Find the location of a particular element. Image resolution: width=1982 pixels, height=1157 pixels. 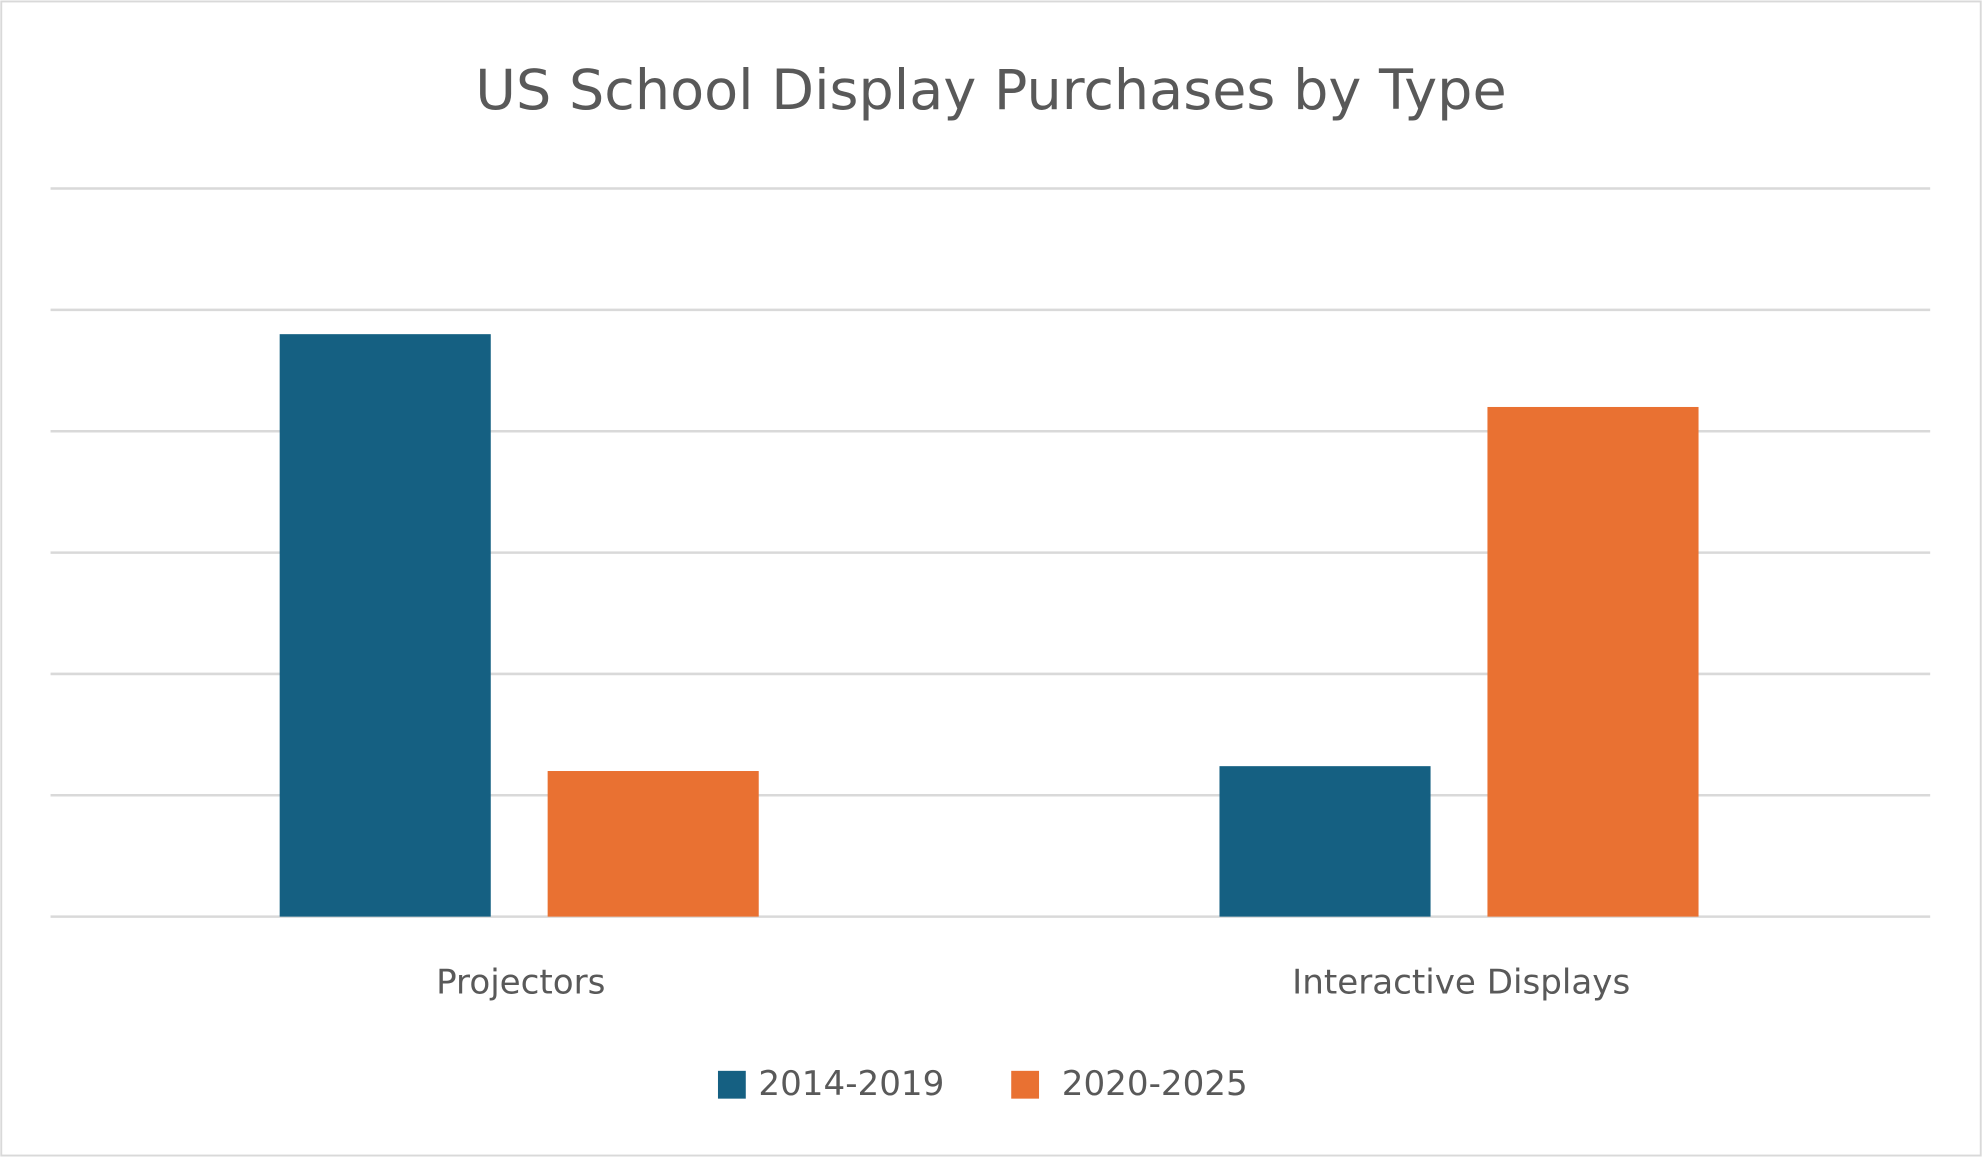

bar-interactive-displays-2020-2025 is located at coordinates (1593, 661).